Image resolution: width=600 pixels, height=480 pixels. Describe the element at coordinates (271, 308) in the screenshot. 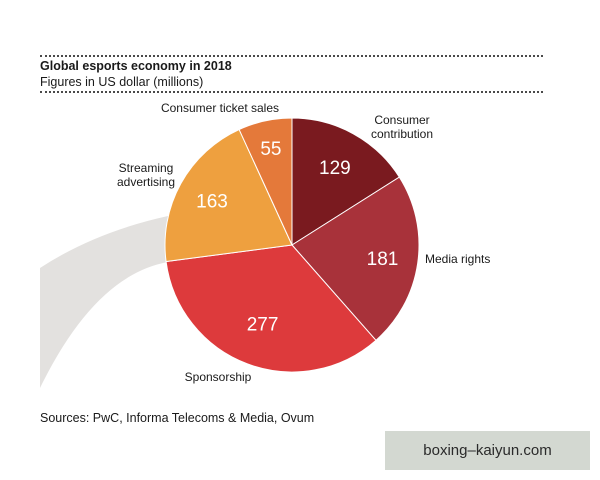

I see `pie-slice-sponsorship` at that location.